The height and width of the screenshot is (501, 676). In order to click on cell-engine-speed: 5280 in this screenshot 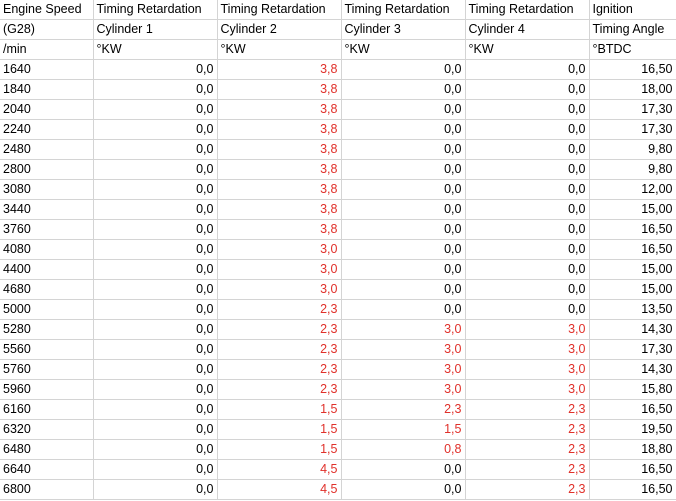, I will do `click(47, 329)`.